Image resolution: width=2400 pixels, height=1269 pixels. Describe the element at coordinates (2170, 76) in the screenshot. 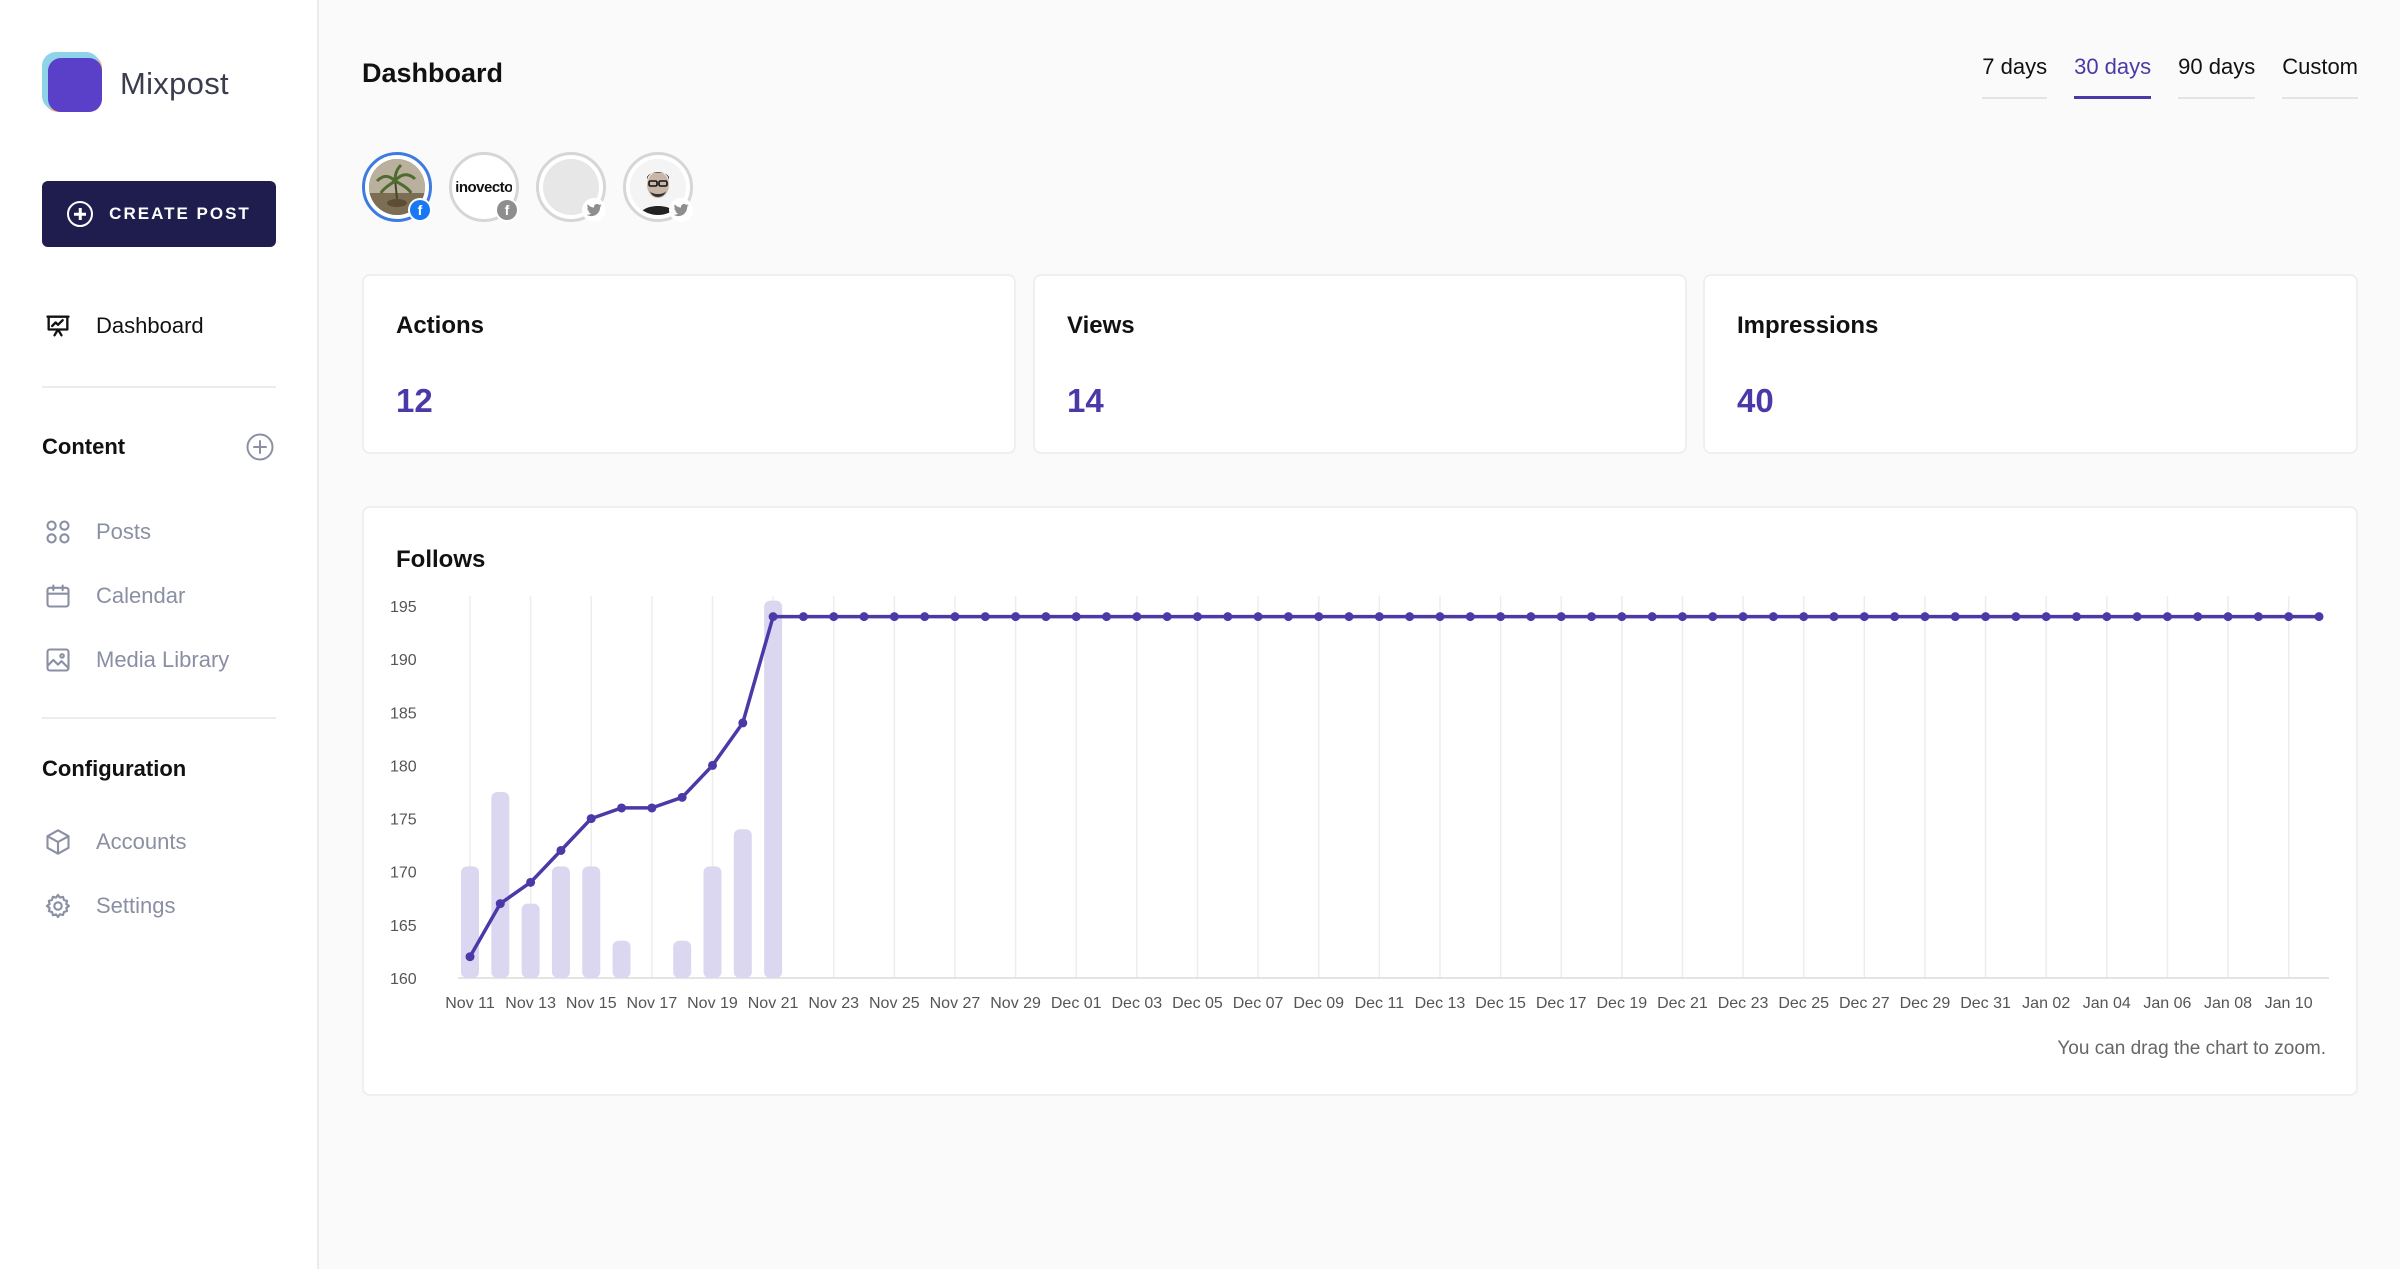

I see `date-range-tabs: 7 days 30 days 90 days Custom` at that location.